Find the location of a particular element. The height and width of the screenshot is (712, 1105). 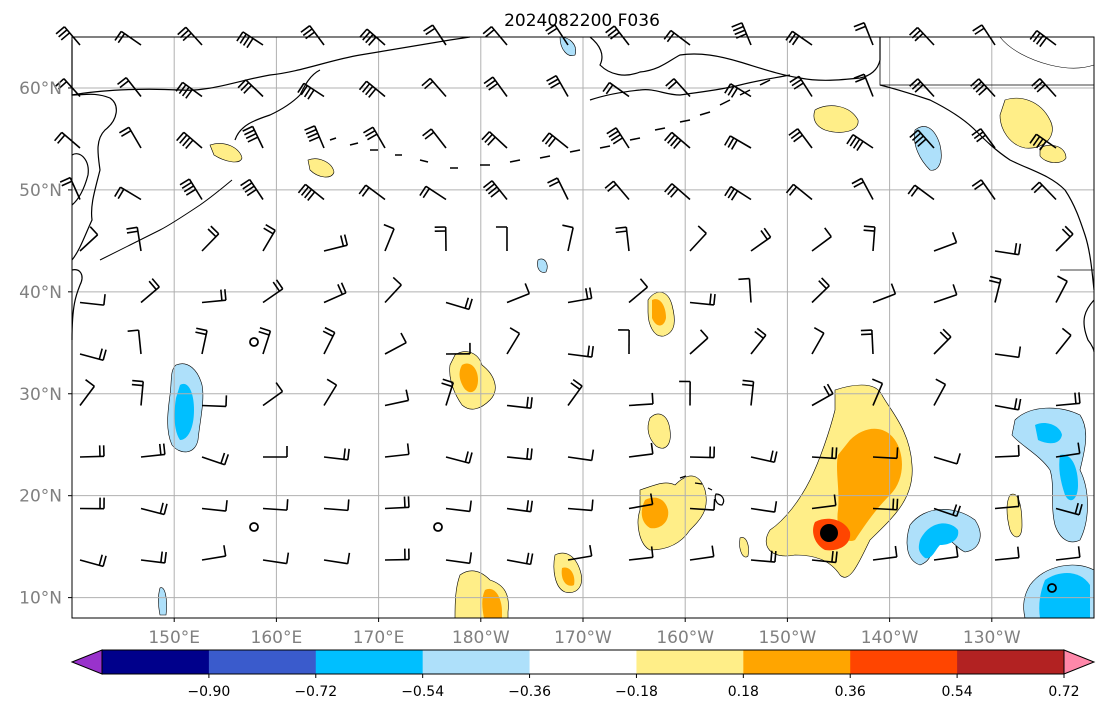

lat-tick-label: 20°N is located at coordinates (40, 497).